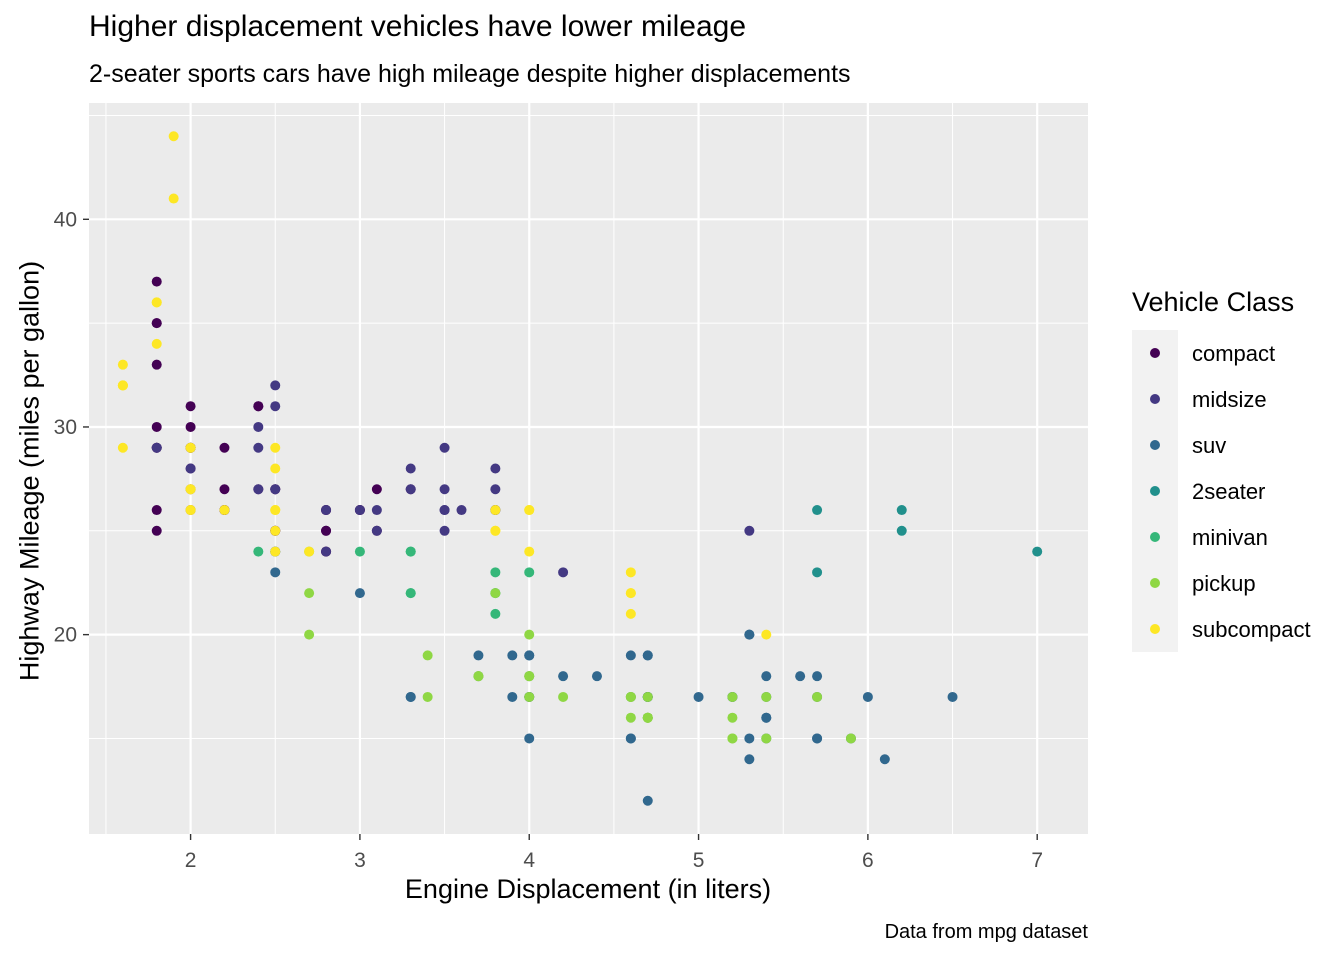 The width and height of the screenshot is (1344, 960). I want to click on y-tick-label: 30, so click(65, 427).